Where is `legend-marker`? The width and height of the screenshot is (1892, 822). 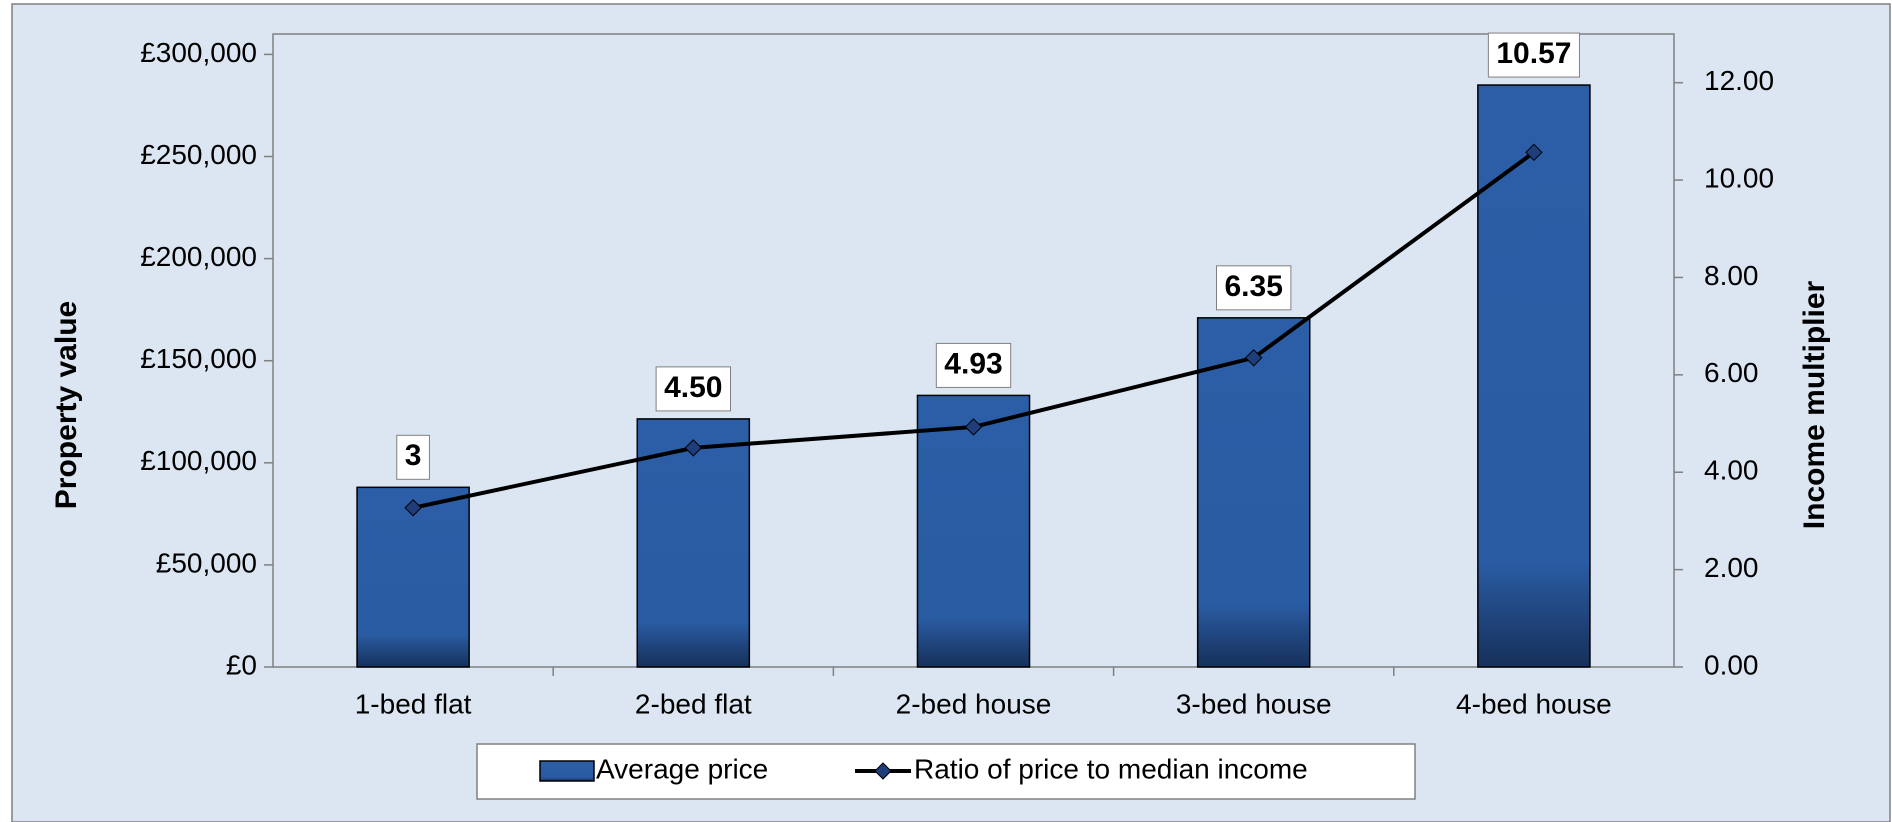
legend-marker is located at coordinates (883, 771).